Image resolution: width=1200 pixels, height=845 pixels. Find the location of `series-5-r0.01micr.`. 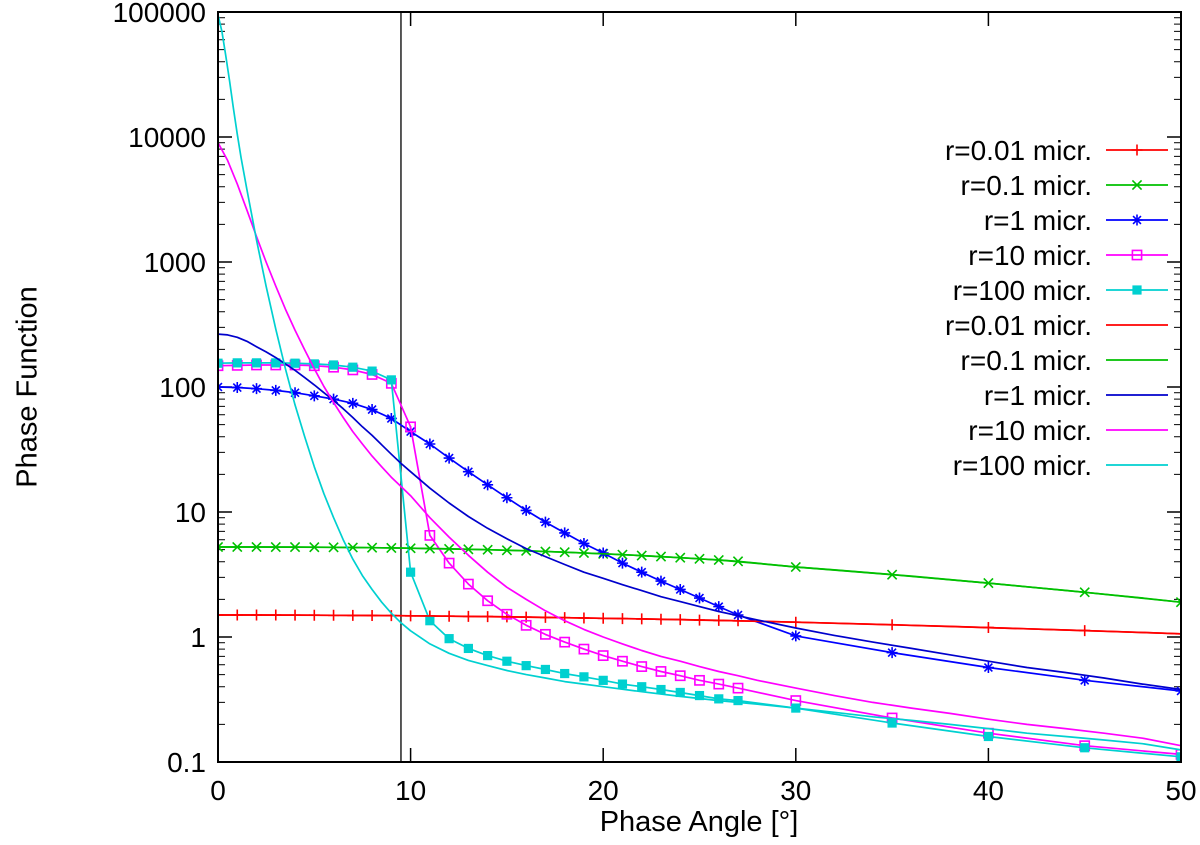

series-5-r0.01micr. is located at coordinates (700, 624).